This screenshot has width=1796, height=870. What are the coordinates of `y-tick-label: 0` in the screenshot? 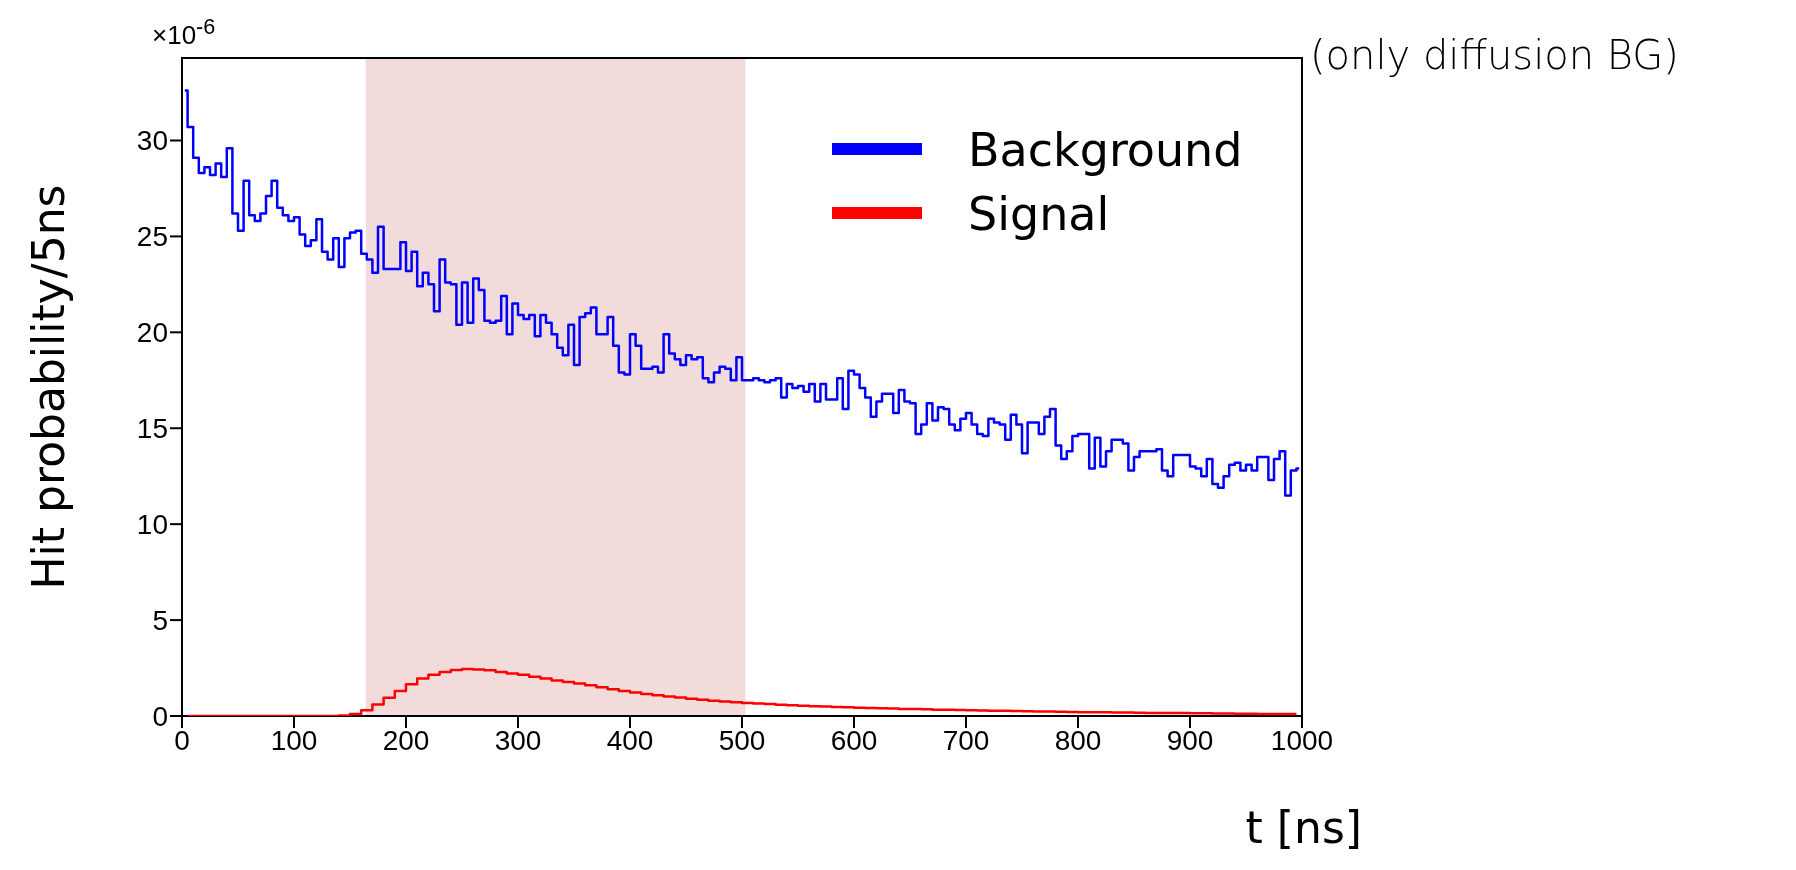 It's located at (160, 716).